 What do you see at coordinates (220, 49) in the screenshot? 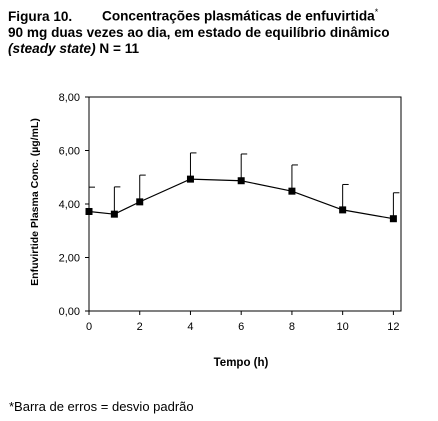
I see `caption-line-3: (steady state) N = 11` at bounding box center [220, 49].